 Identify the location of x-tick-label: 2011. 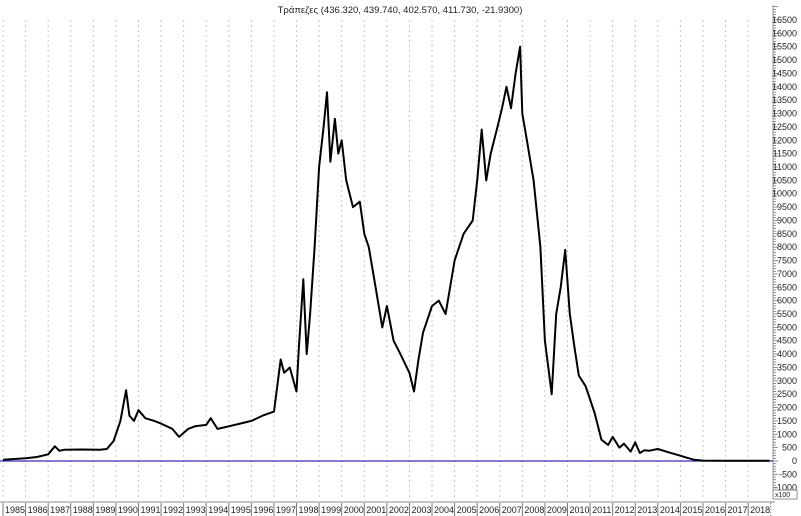
(601, 510).